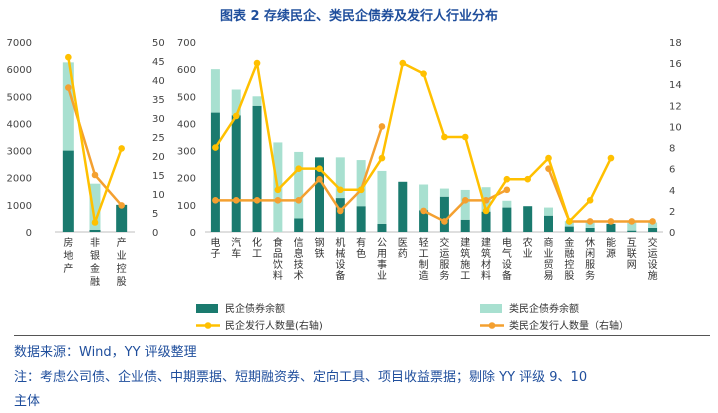 This screenshot has width=718, height=413. What do you see at coordinates (492, 325) in the screenshot?
I see `legend-marker` at bounding box center [492, 325].